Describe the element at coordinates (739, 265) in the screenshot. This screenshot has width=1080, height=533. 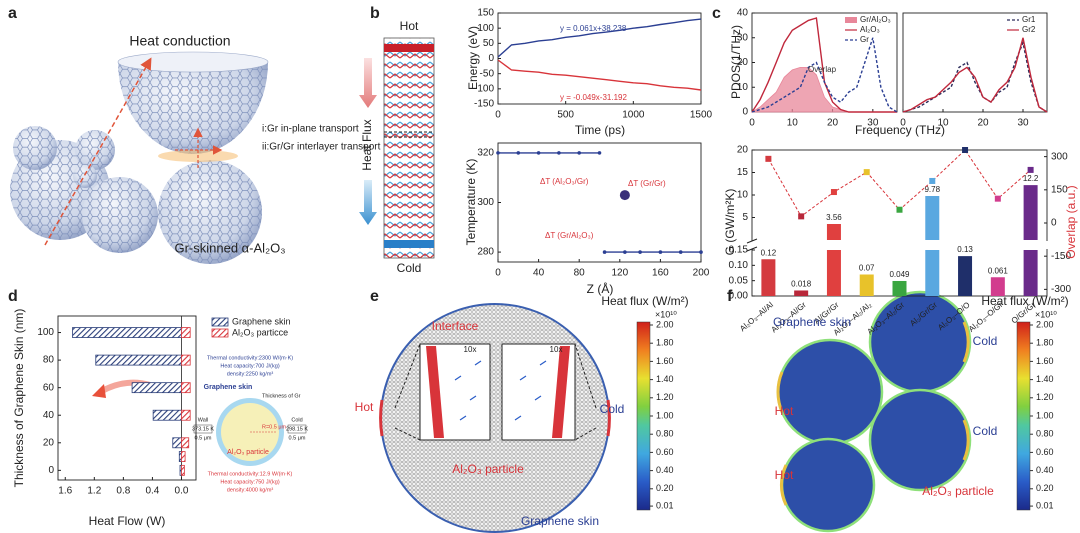
I see `y-tick-label: 0.10` at that location.